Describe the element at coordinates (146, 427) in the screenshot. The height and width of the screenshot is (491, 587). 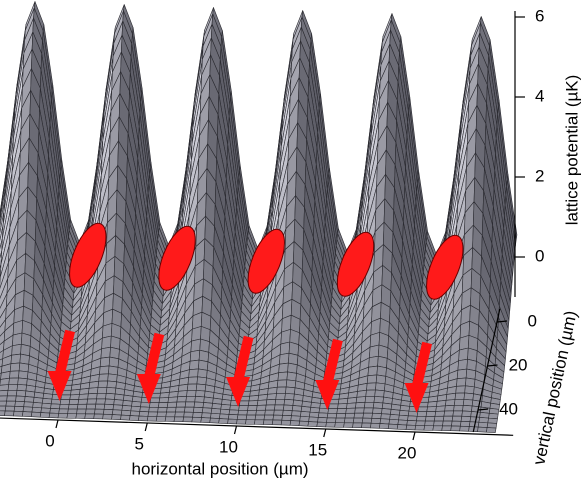
I see `x-tick` at that location.